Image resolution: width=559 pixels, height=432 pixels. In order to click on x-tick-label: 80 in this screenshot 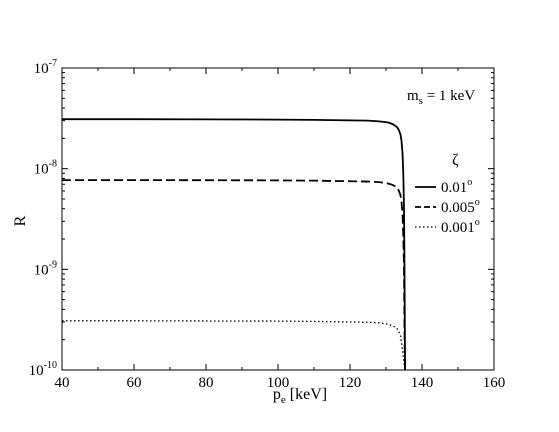, I will do `click(206, 383)`.